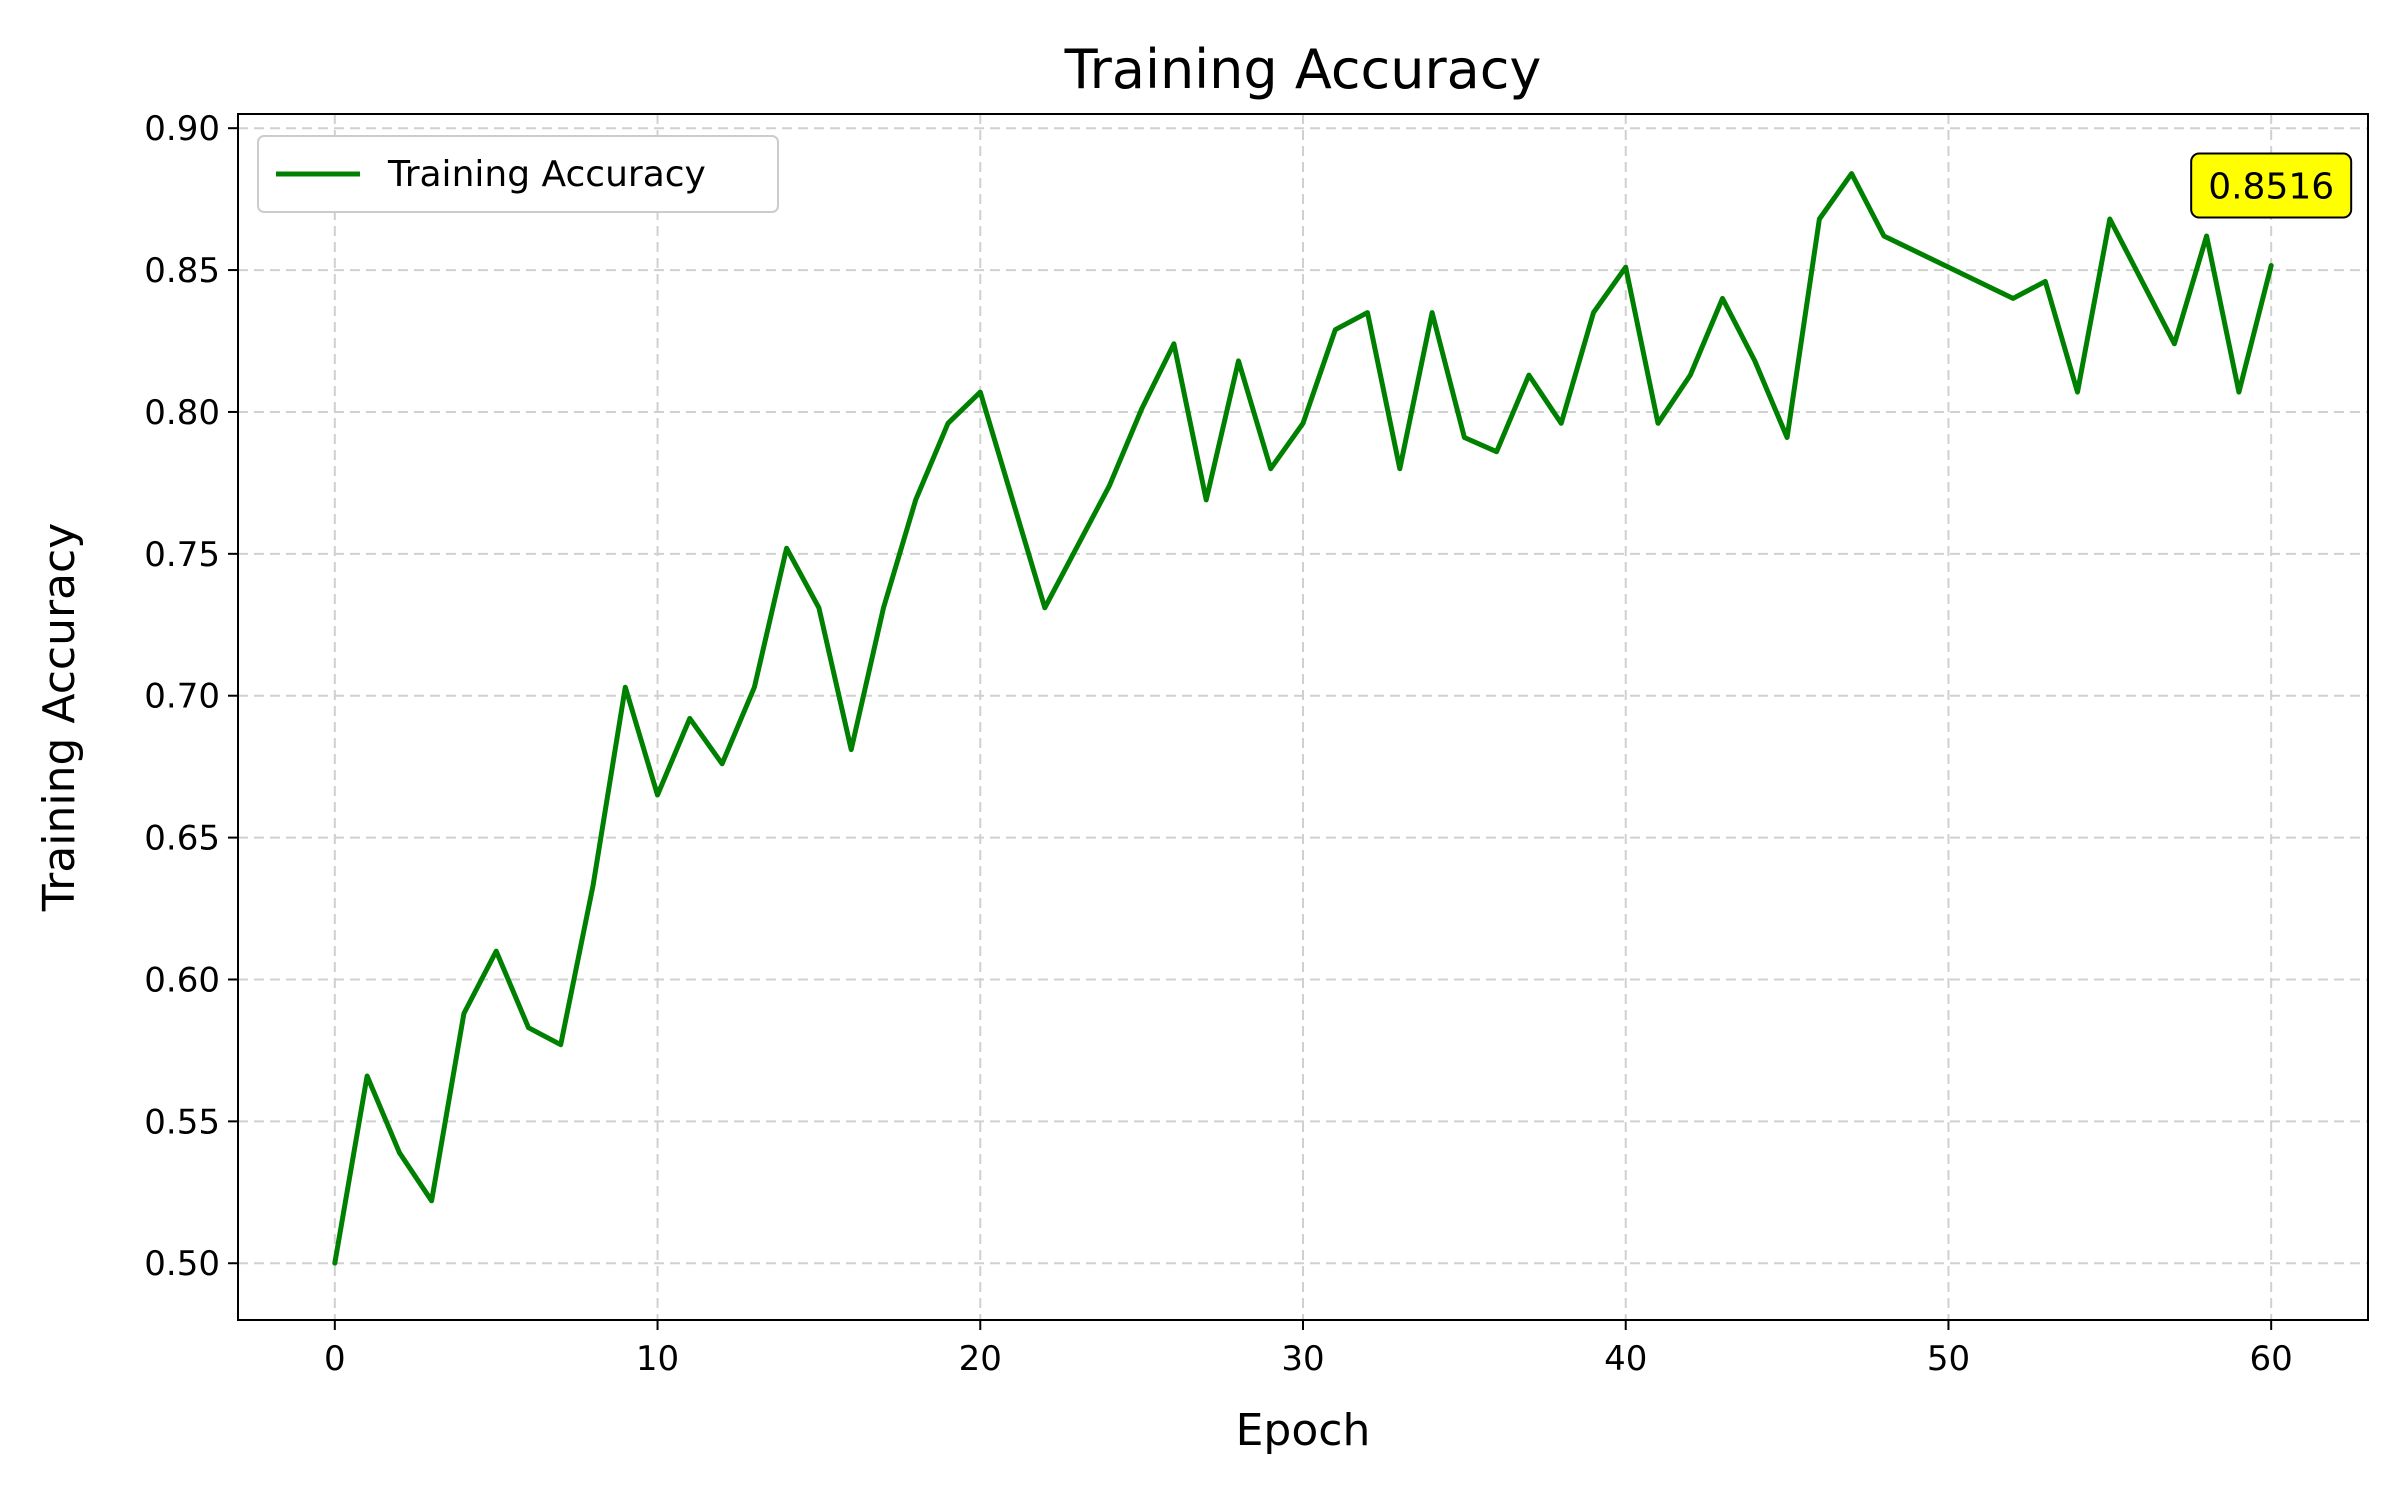 This screenshot has height=1500, width=2400. I want to click on legend-box, so click(518, 174).